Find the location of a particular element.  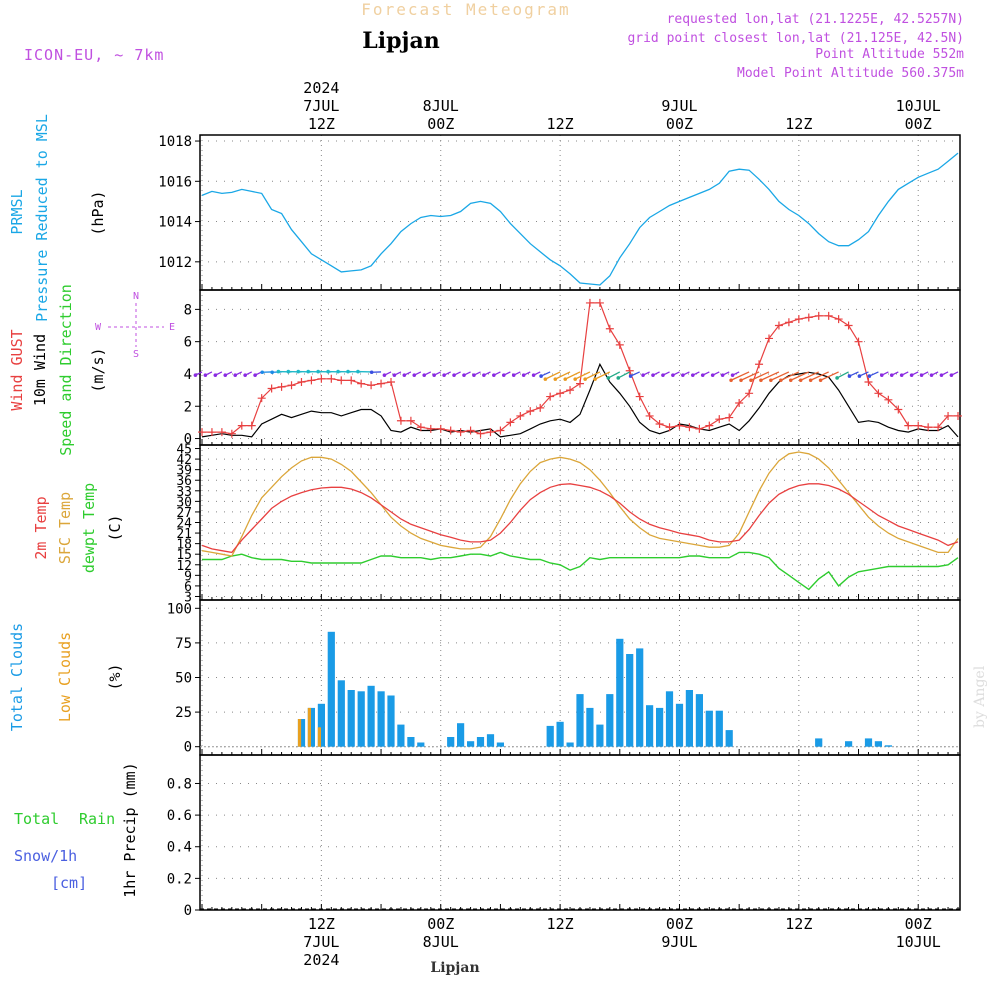

panel-precip: 0.80.60.40.20 is located at coordinates (563, 837).